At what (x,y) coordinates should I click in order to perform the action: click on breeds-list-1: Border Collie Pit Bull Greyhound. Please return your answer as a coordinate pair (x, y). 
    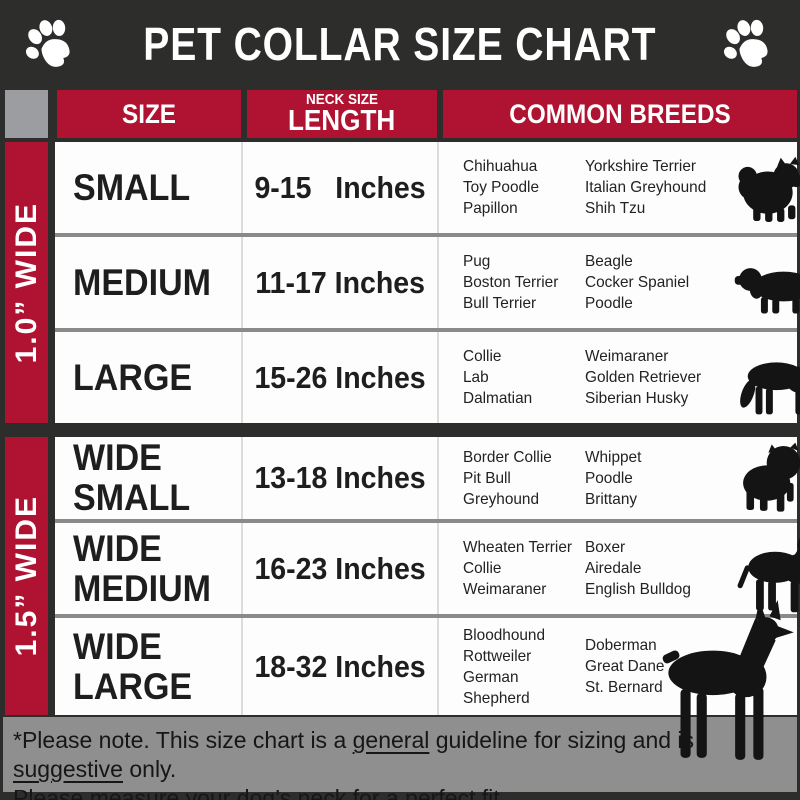
    Looking at the image, I should click on (507, 478).